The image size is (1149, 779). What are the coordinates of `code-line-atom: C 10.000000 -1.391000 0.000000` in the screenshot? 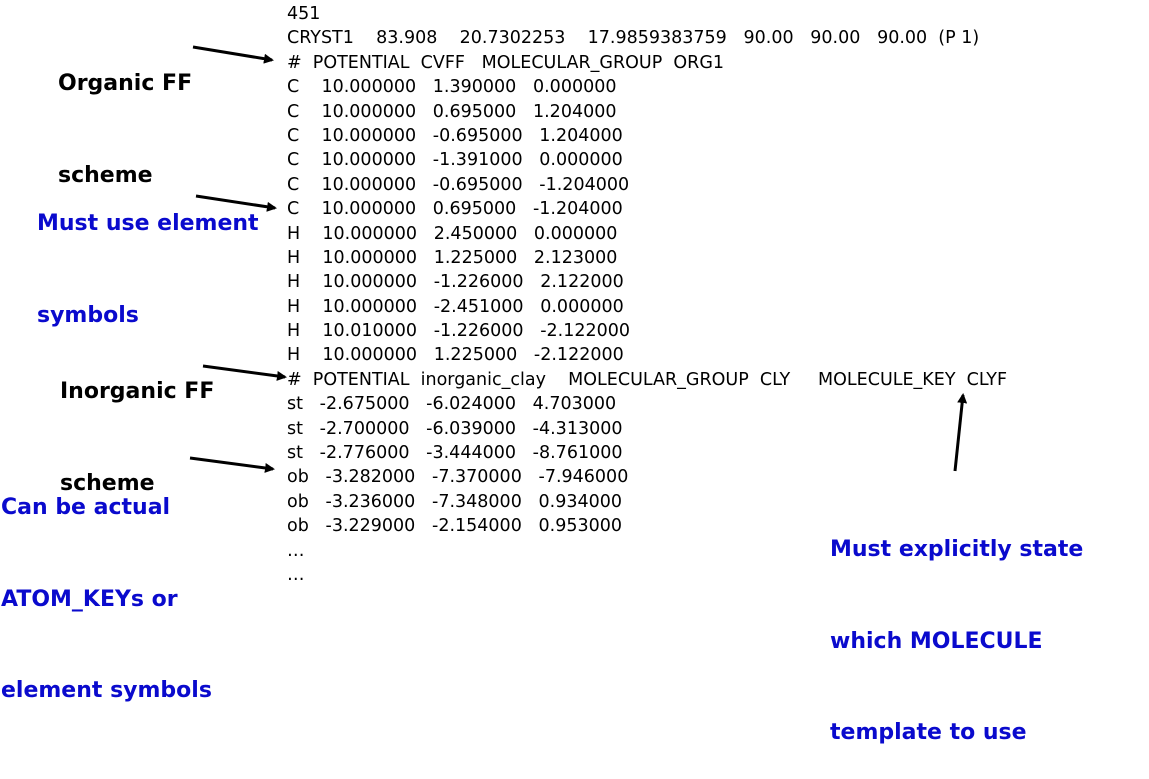 It's located at (455, 160).